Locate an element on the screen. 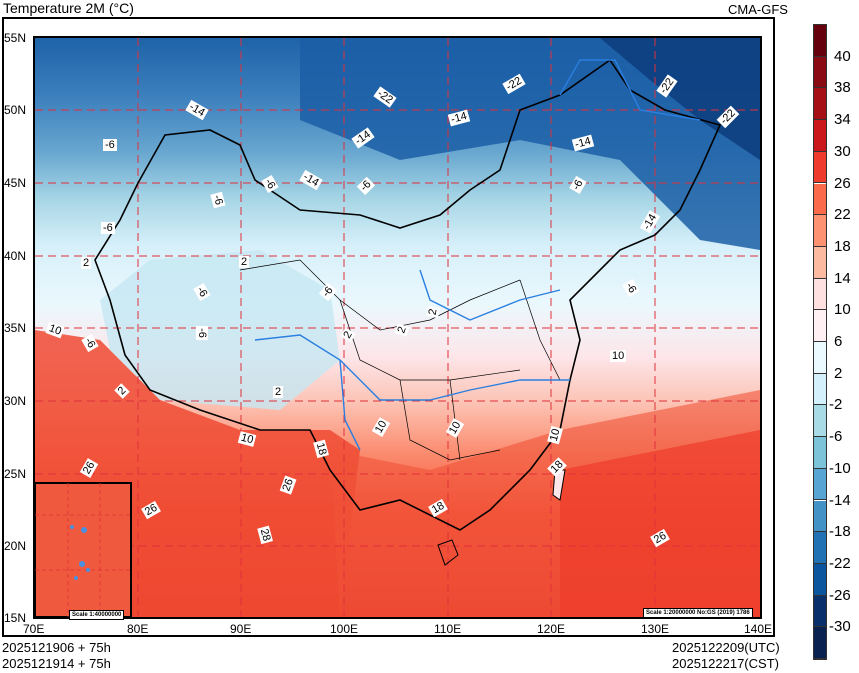 The height and width of the screenshot is (673, 859). lat-tick: 15N is located at coordinates (15, 618).